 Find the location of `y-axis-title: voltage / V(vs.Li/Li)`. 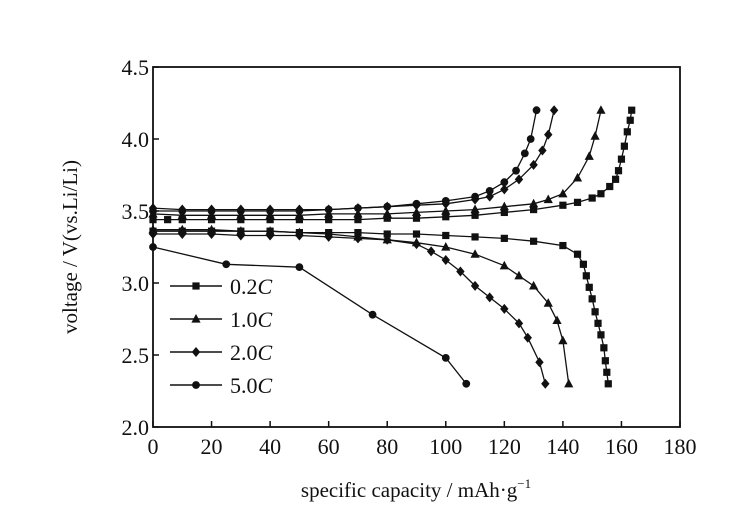

y-axis-title: voltage / V(vs.Li/Li) is located at coordinates (70, 247).